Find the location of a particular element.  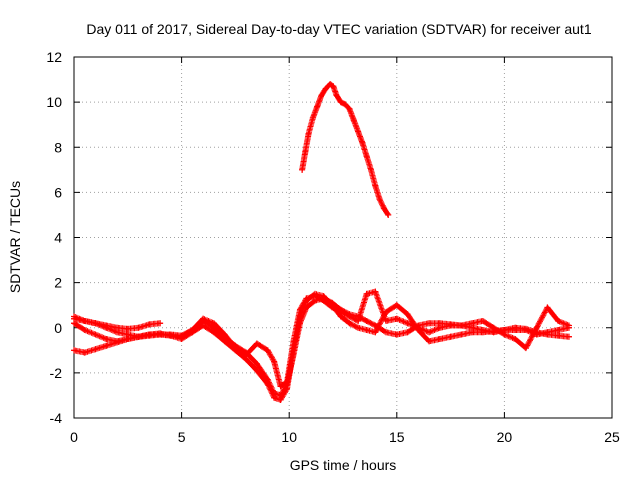

y-tick-label: -2 is located at coordinates (56, 373).